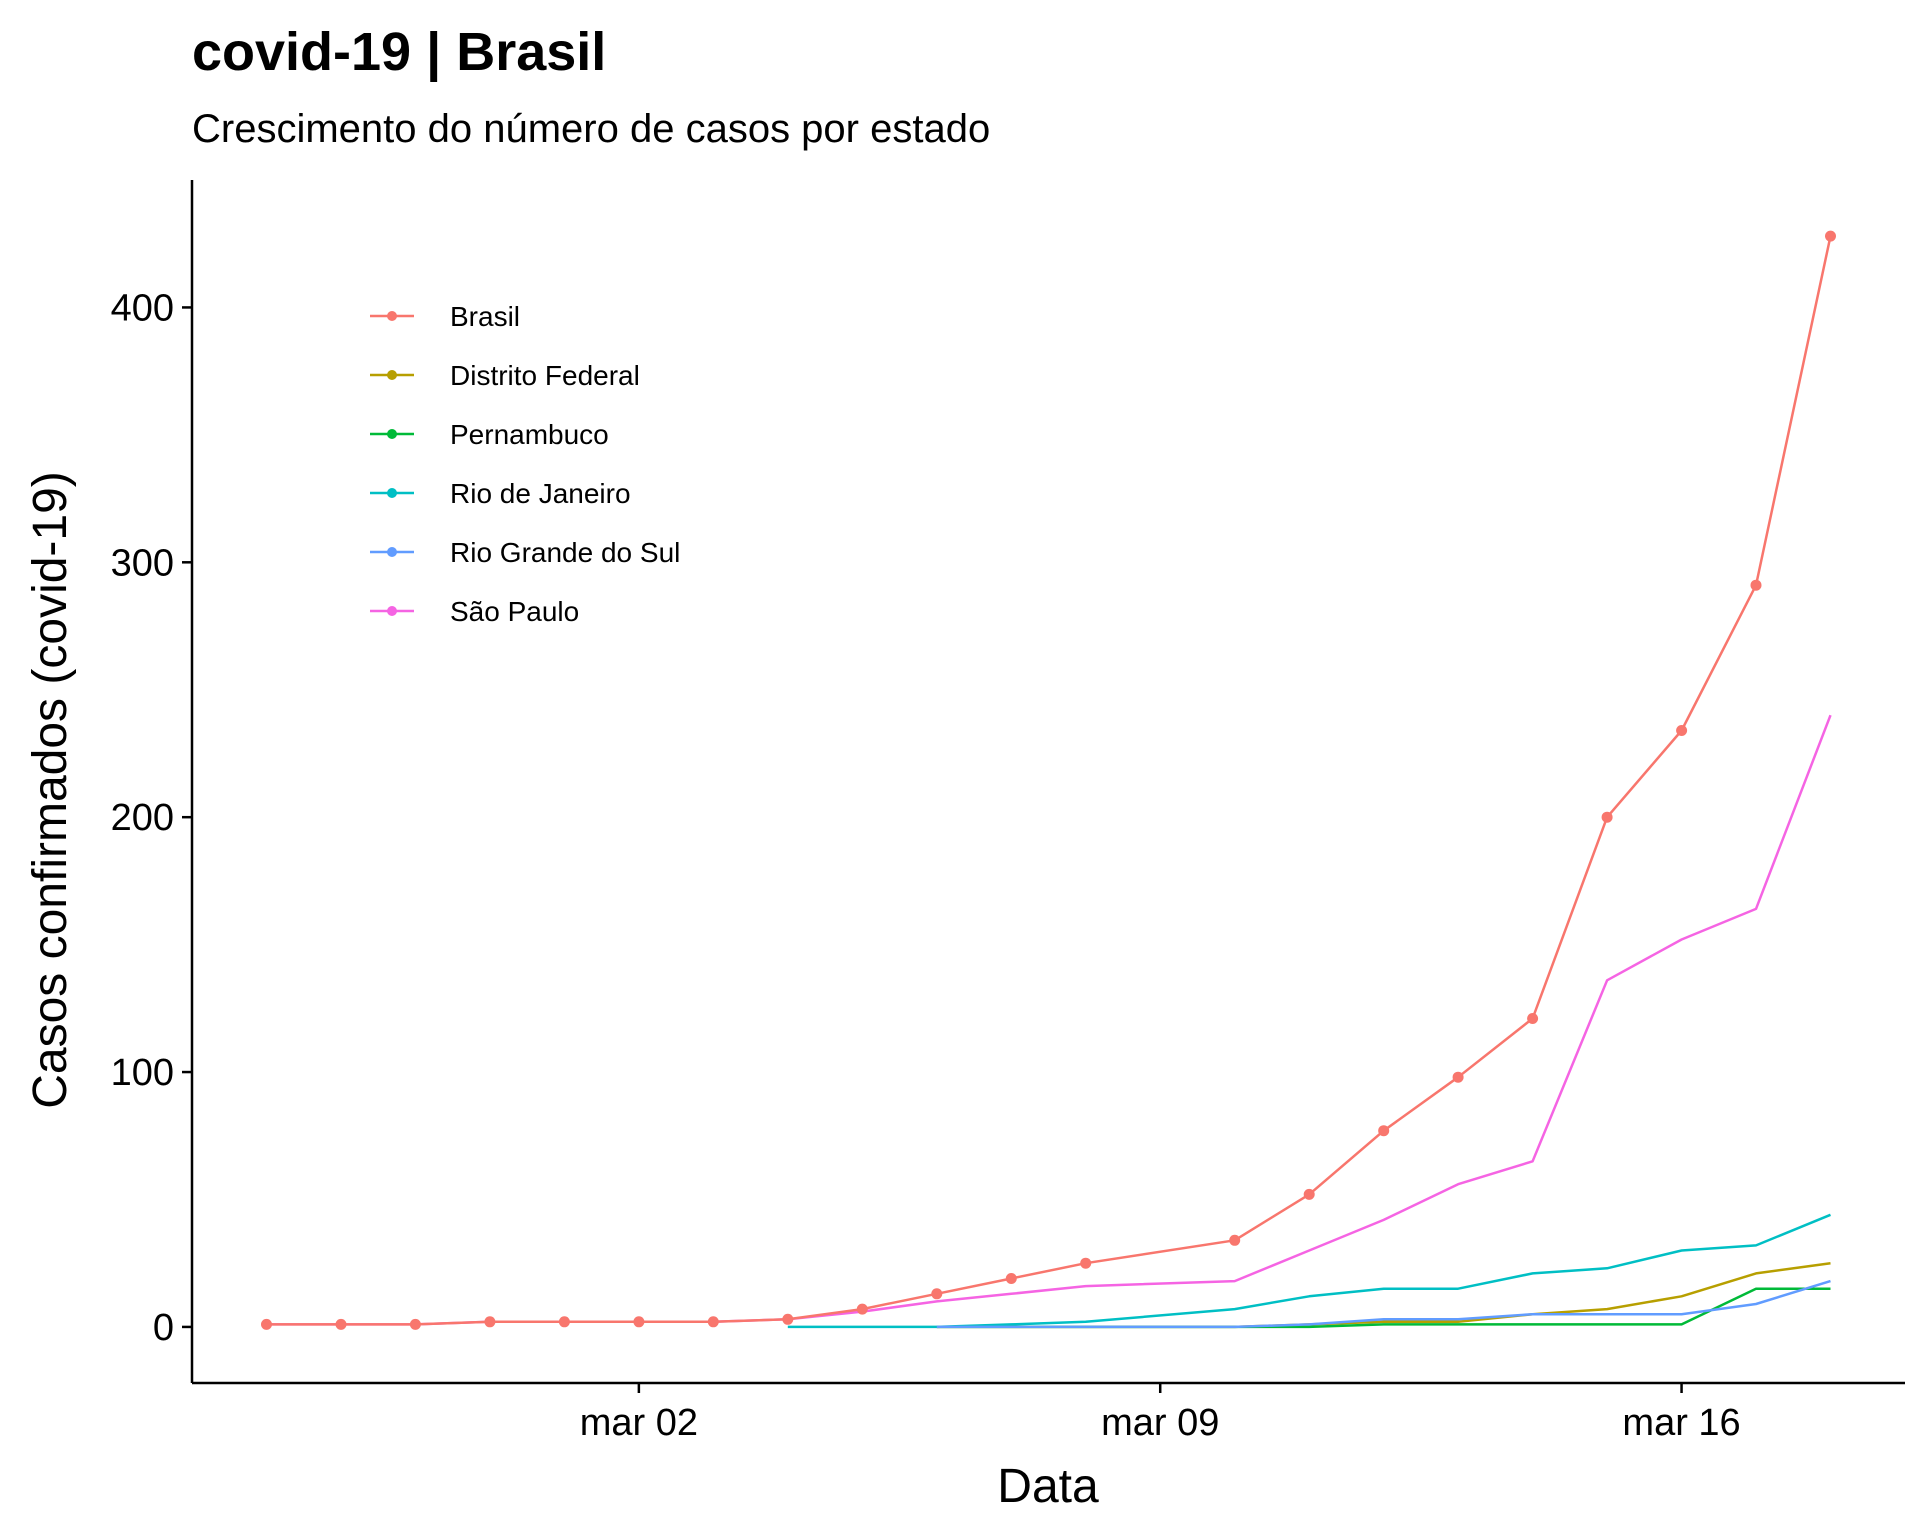 This screenshot has width=1920, height=1536. I want to click on x-tick-label: mar 16, so click(1681, 1423).